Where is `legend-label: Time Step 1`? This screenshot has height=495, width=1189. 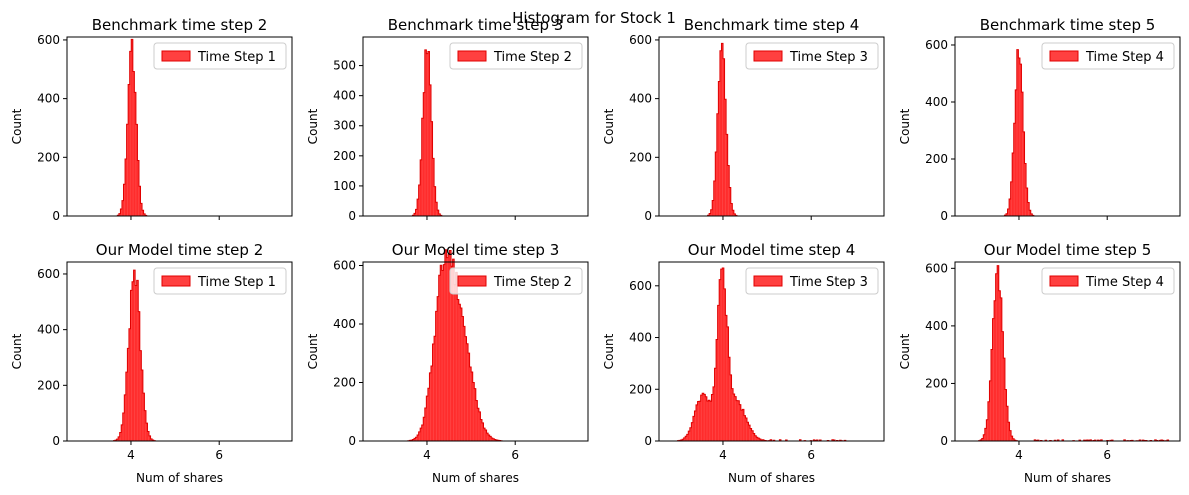 legend-label: Time Step 1 is located at coordinates (236, 282).